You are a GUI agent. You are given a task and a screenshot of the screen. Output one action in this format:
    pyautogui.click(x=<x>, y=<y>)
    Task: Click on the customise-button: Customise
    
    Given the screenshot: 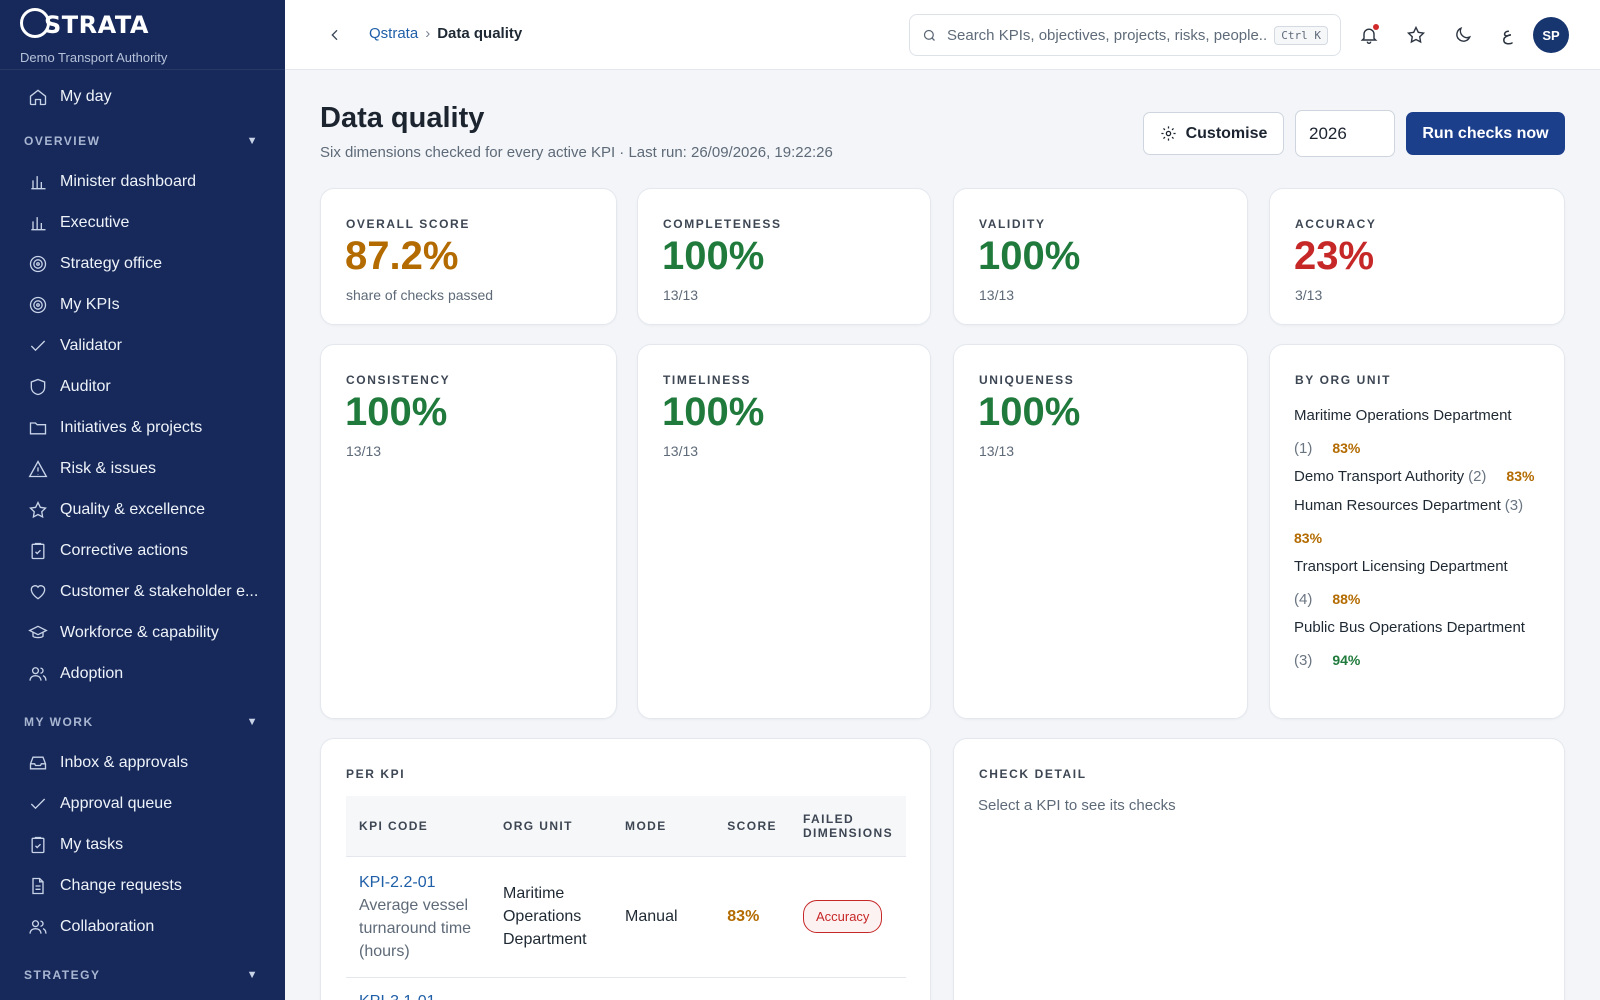 What is the action you would take?
    pyautogui.click(x=1213, y=133)
    